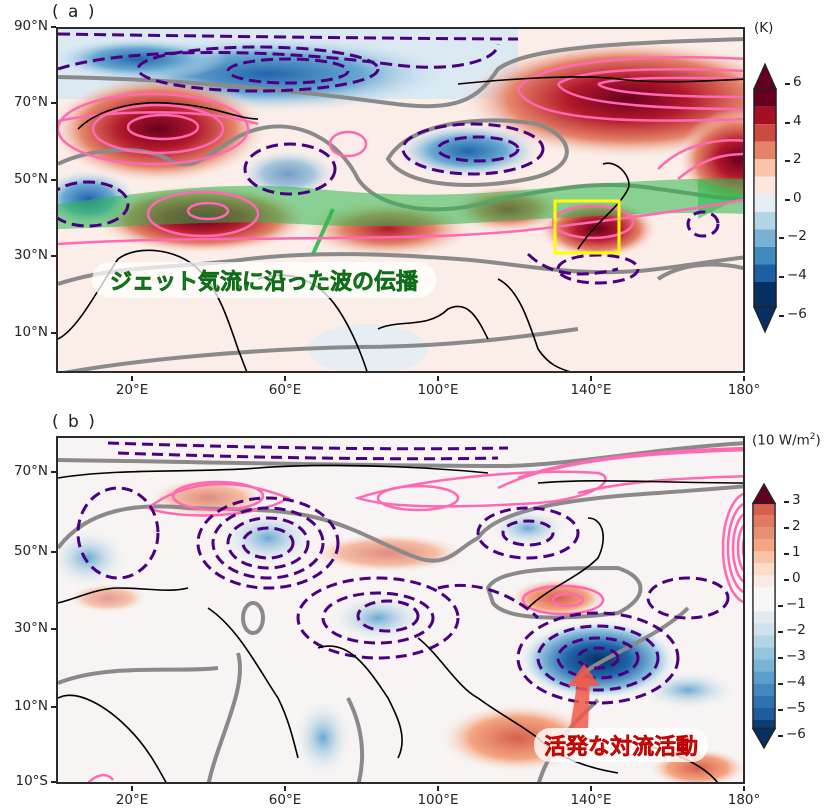  What do you see at coordinates (792, 578) in the screenshot?
I see `colorbar-b-tick-0: 0` at bounding box center [792, 578].